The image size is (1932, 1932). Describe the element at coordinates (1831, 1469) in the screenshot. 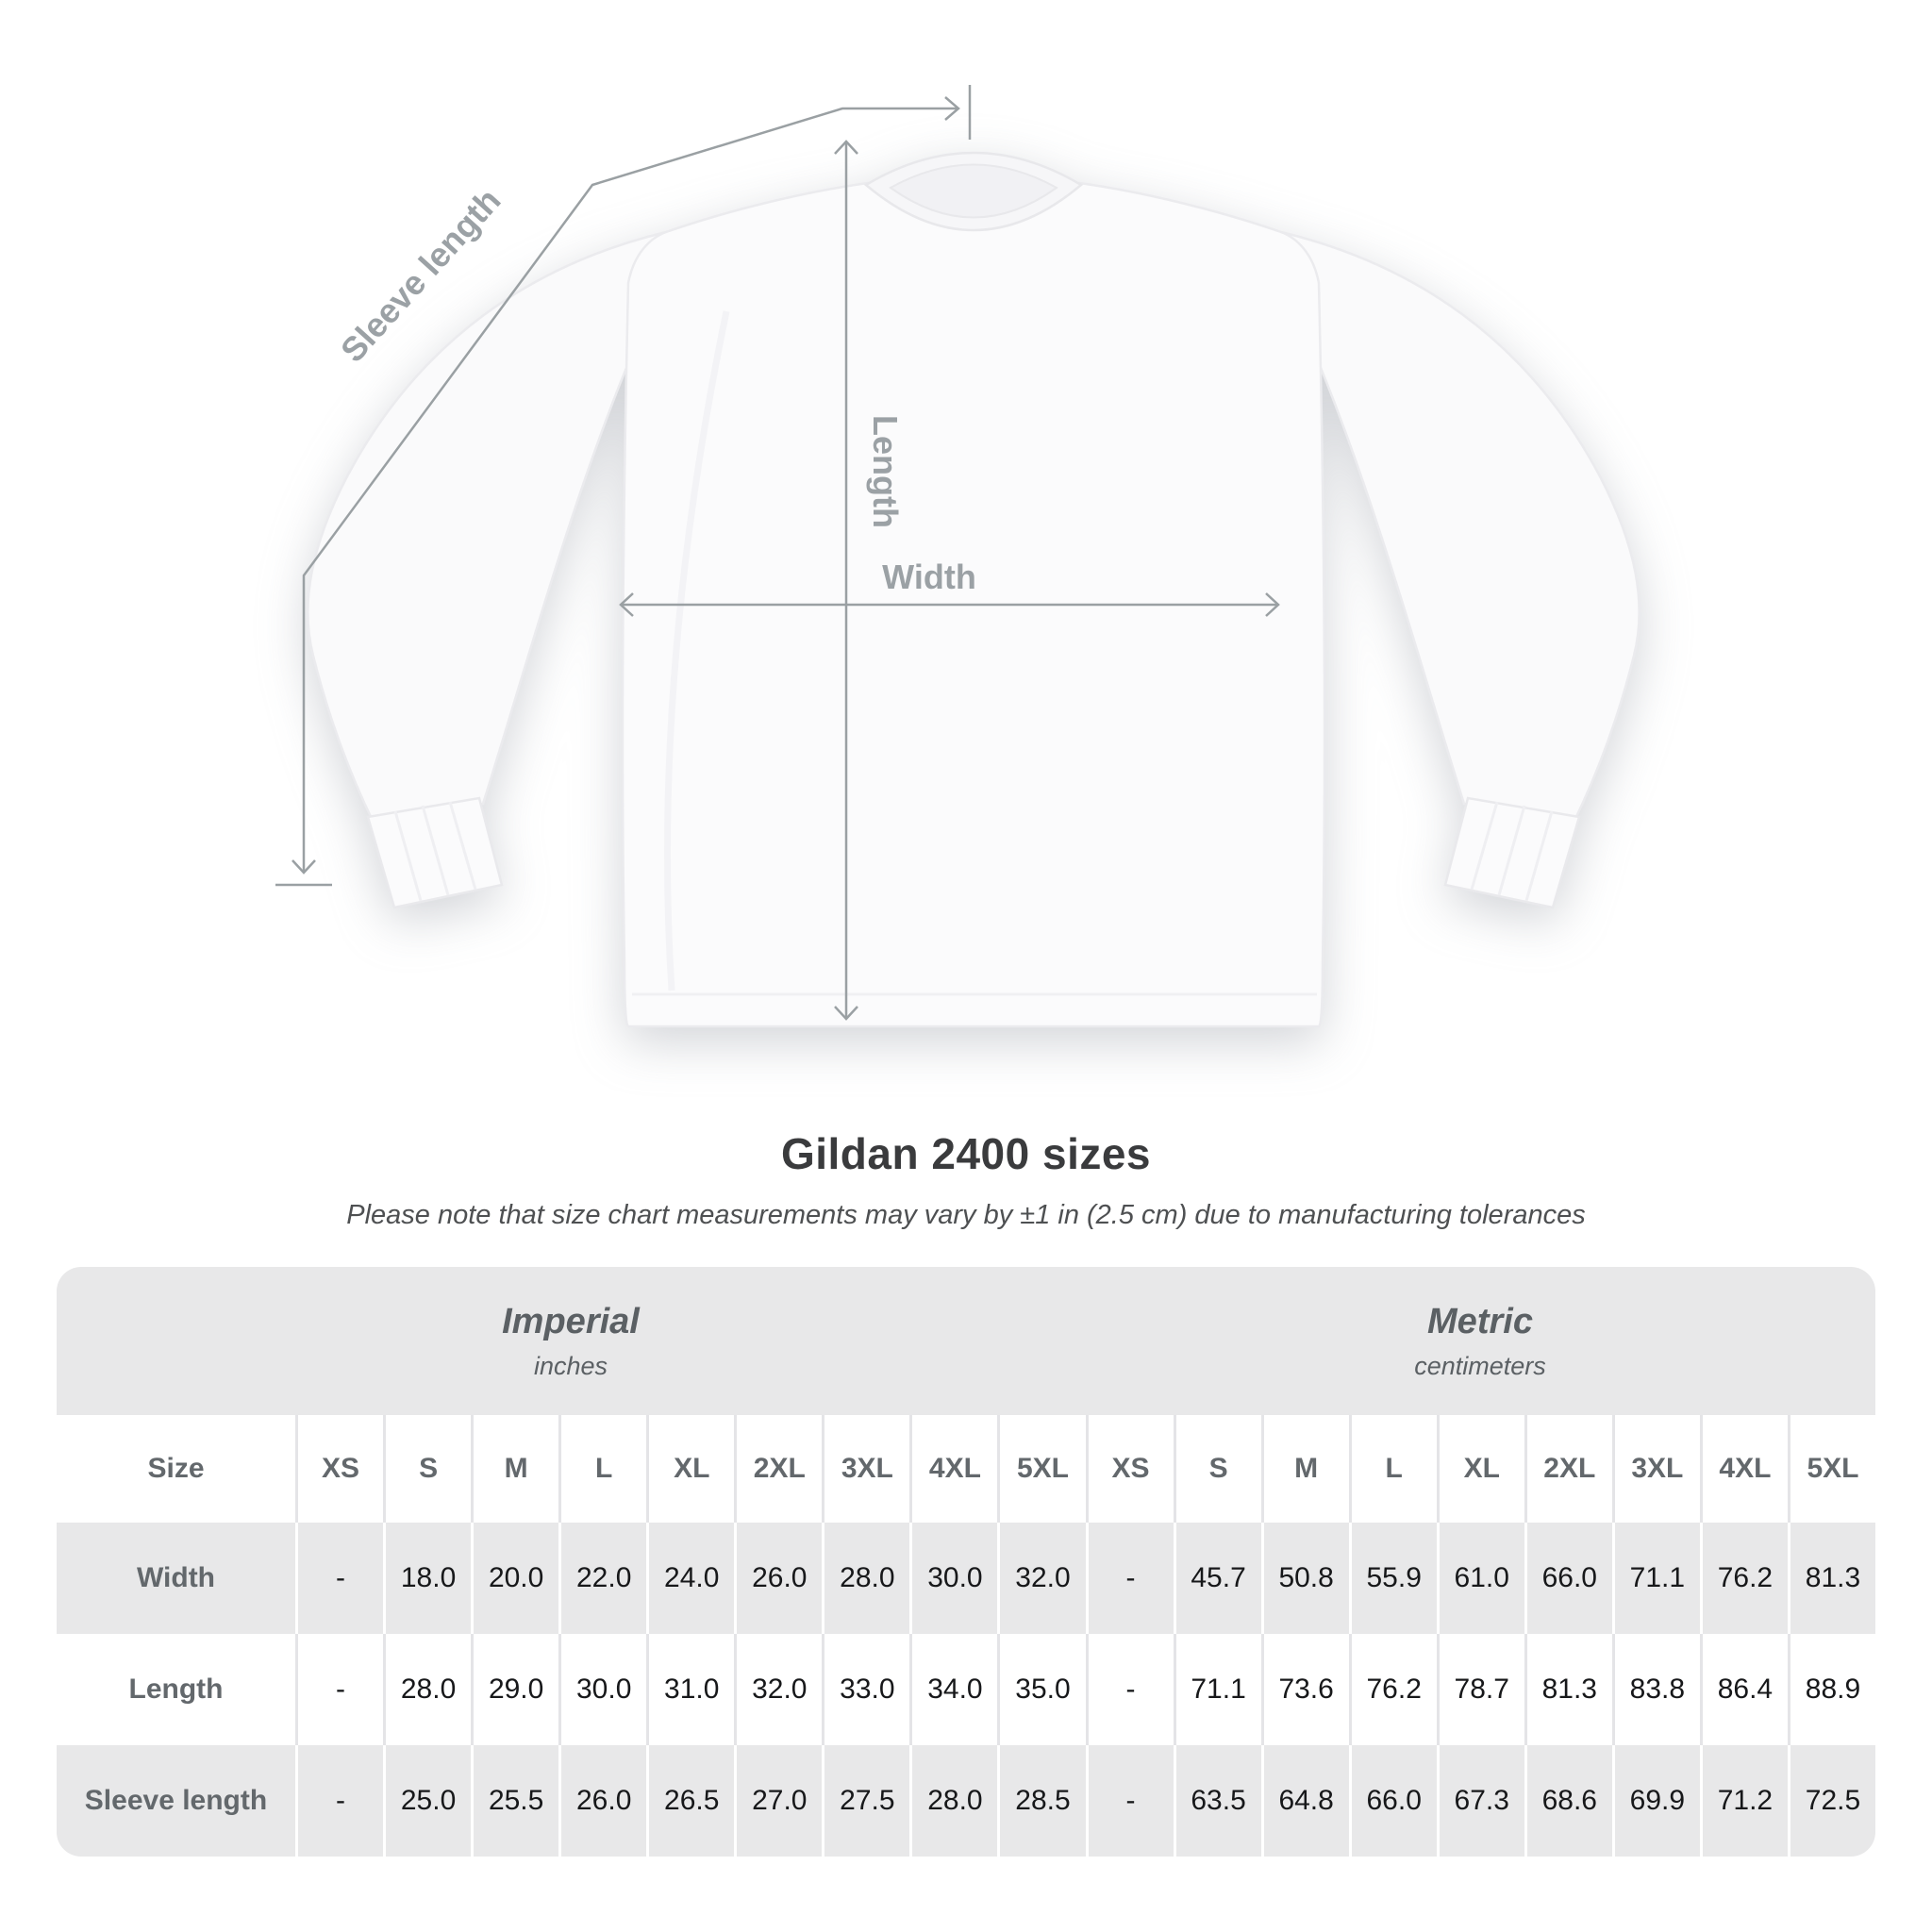

I see `size-header-metric: 5XL` at that location.